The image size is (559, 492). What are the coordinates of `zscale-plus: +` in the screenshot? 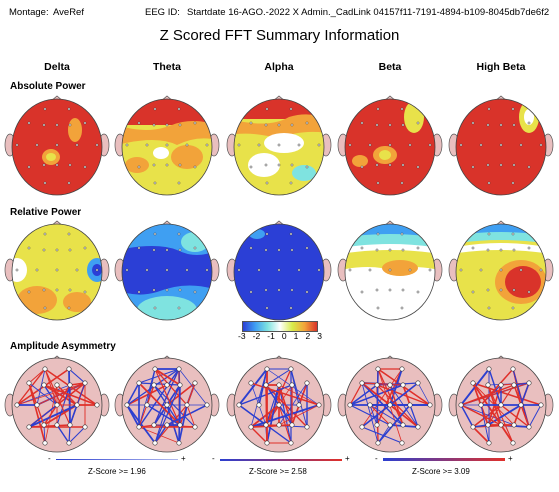 It's located at (347, 458).